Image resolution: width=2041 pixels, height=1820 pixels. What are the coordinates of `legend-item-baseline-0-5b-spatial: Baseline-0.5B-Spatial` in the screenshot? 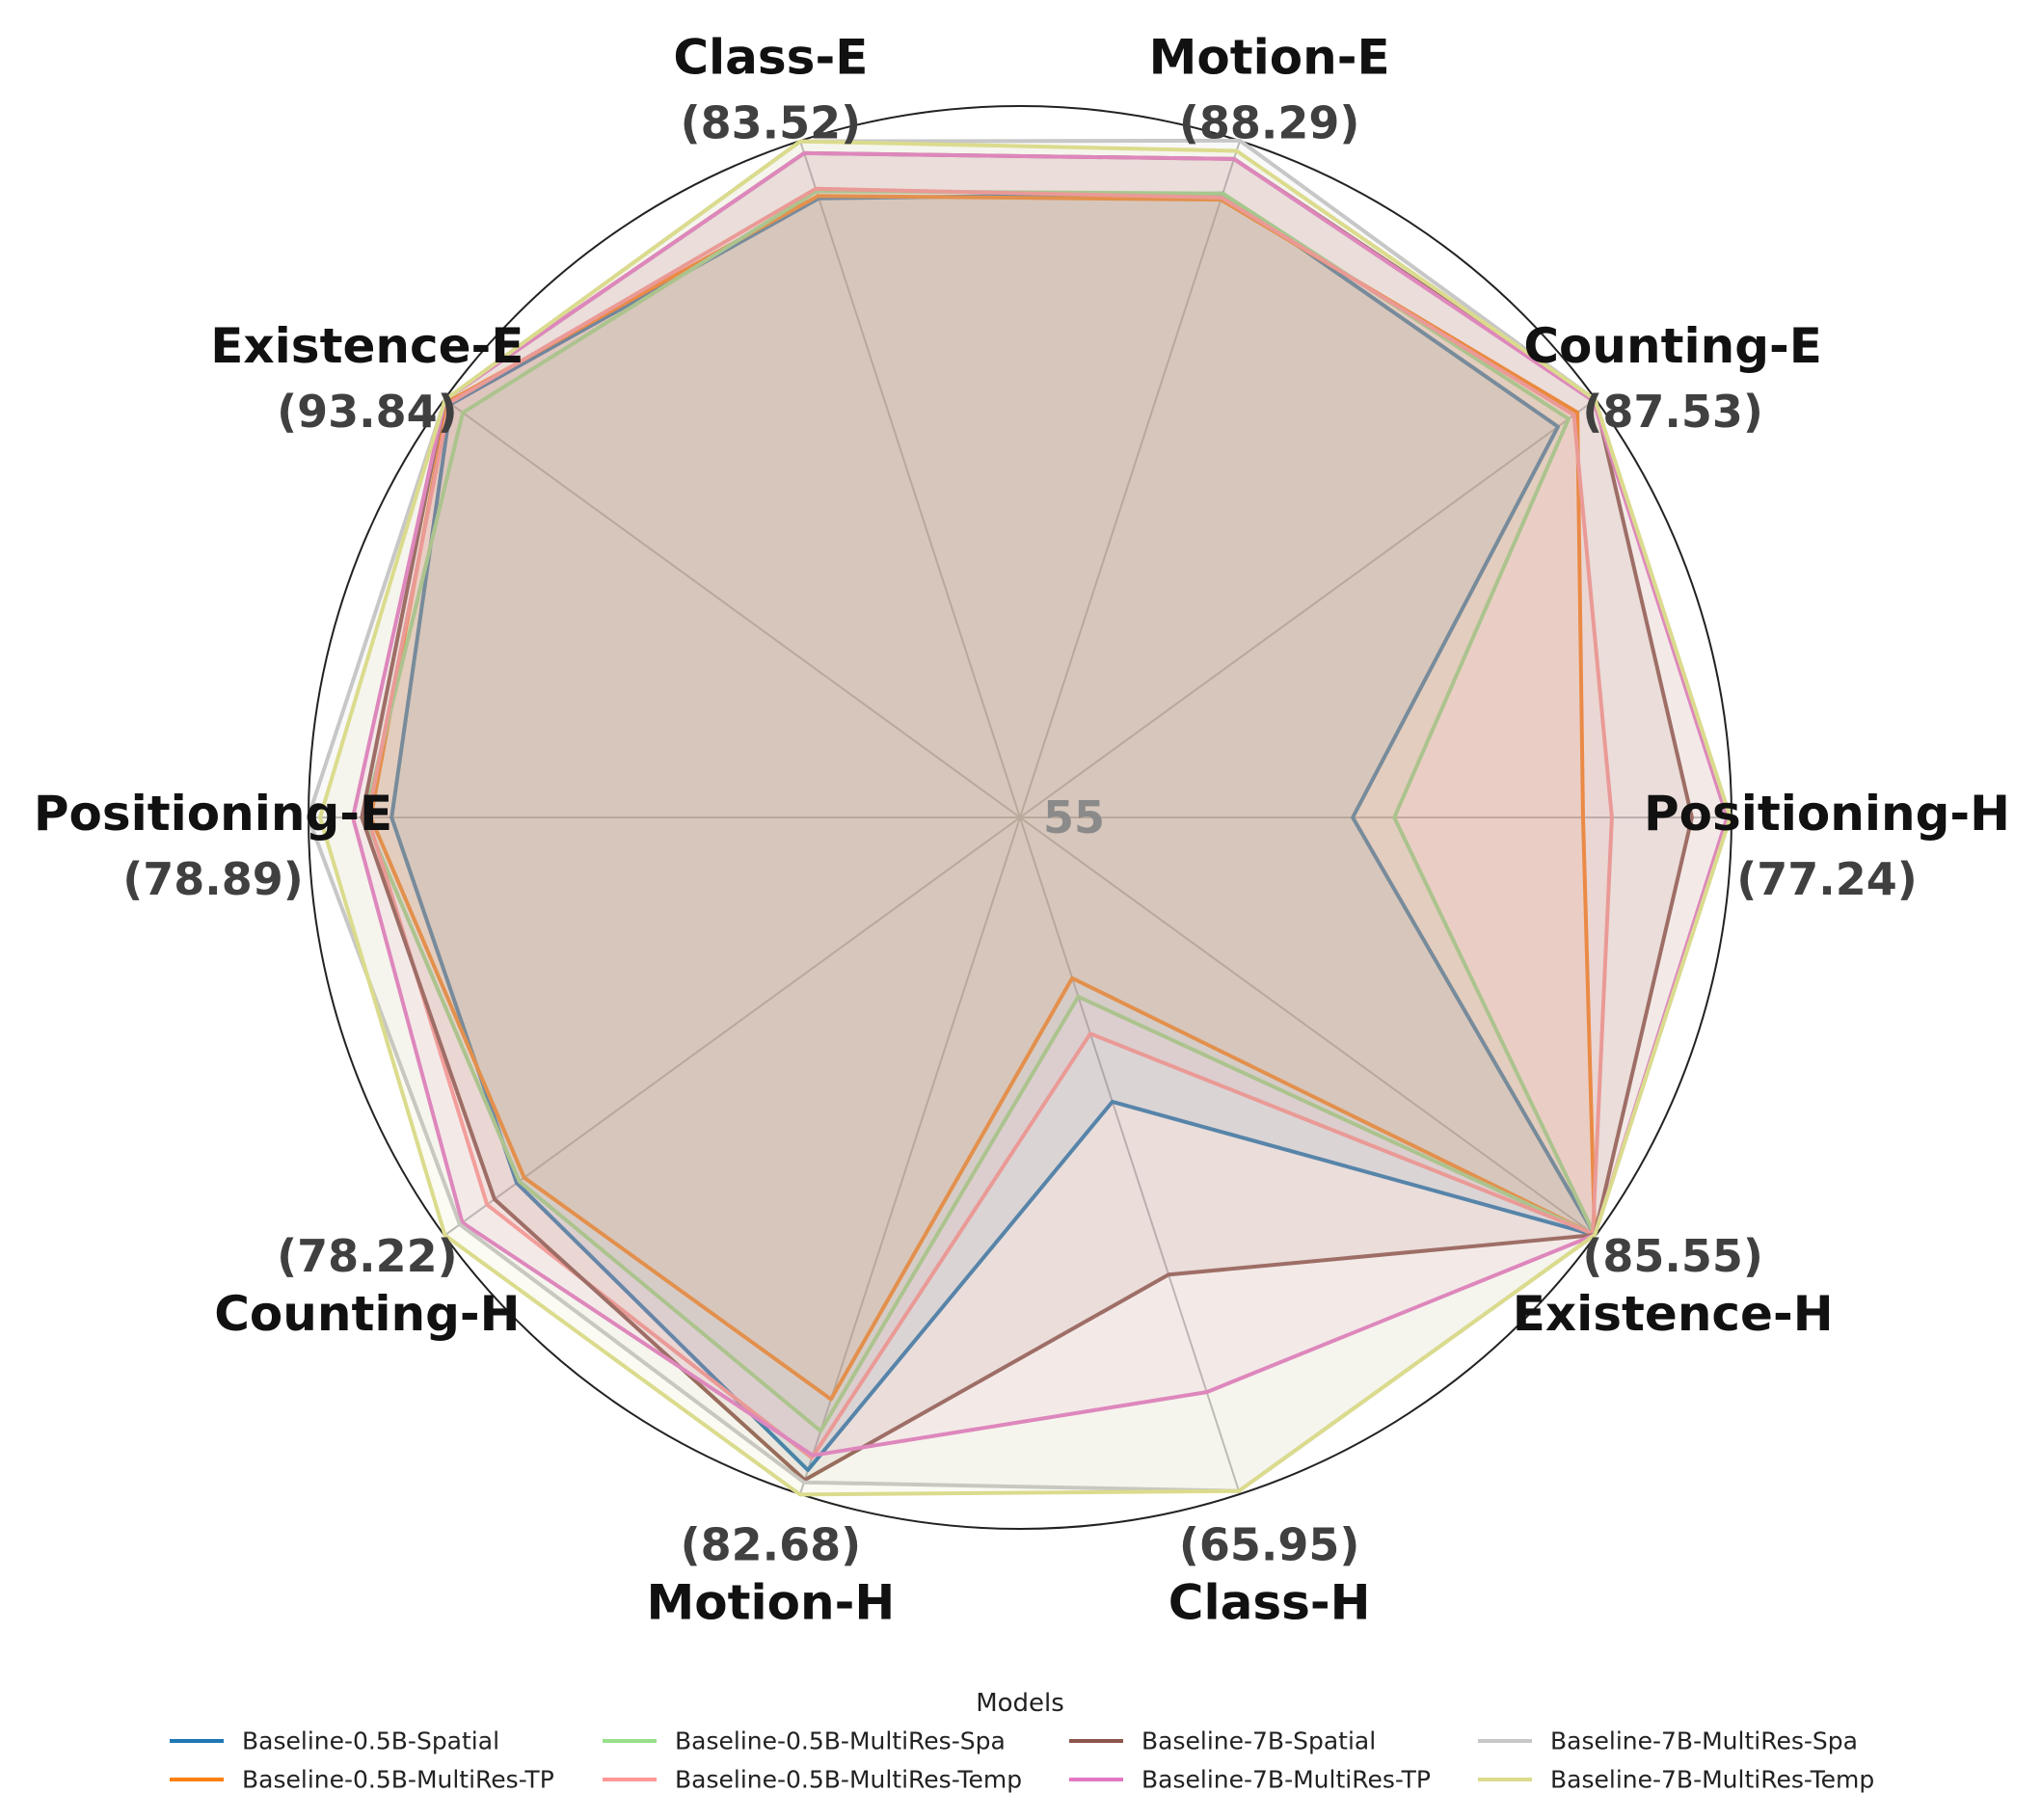 It's located at (334, 1741).